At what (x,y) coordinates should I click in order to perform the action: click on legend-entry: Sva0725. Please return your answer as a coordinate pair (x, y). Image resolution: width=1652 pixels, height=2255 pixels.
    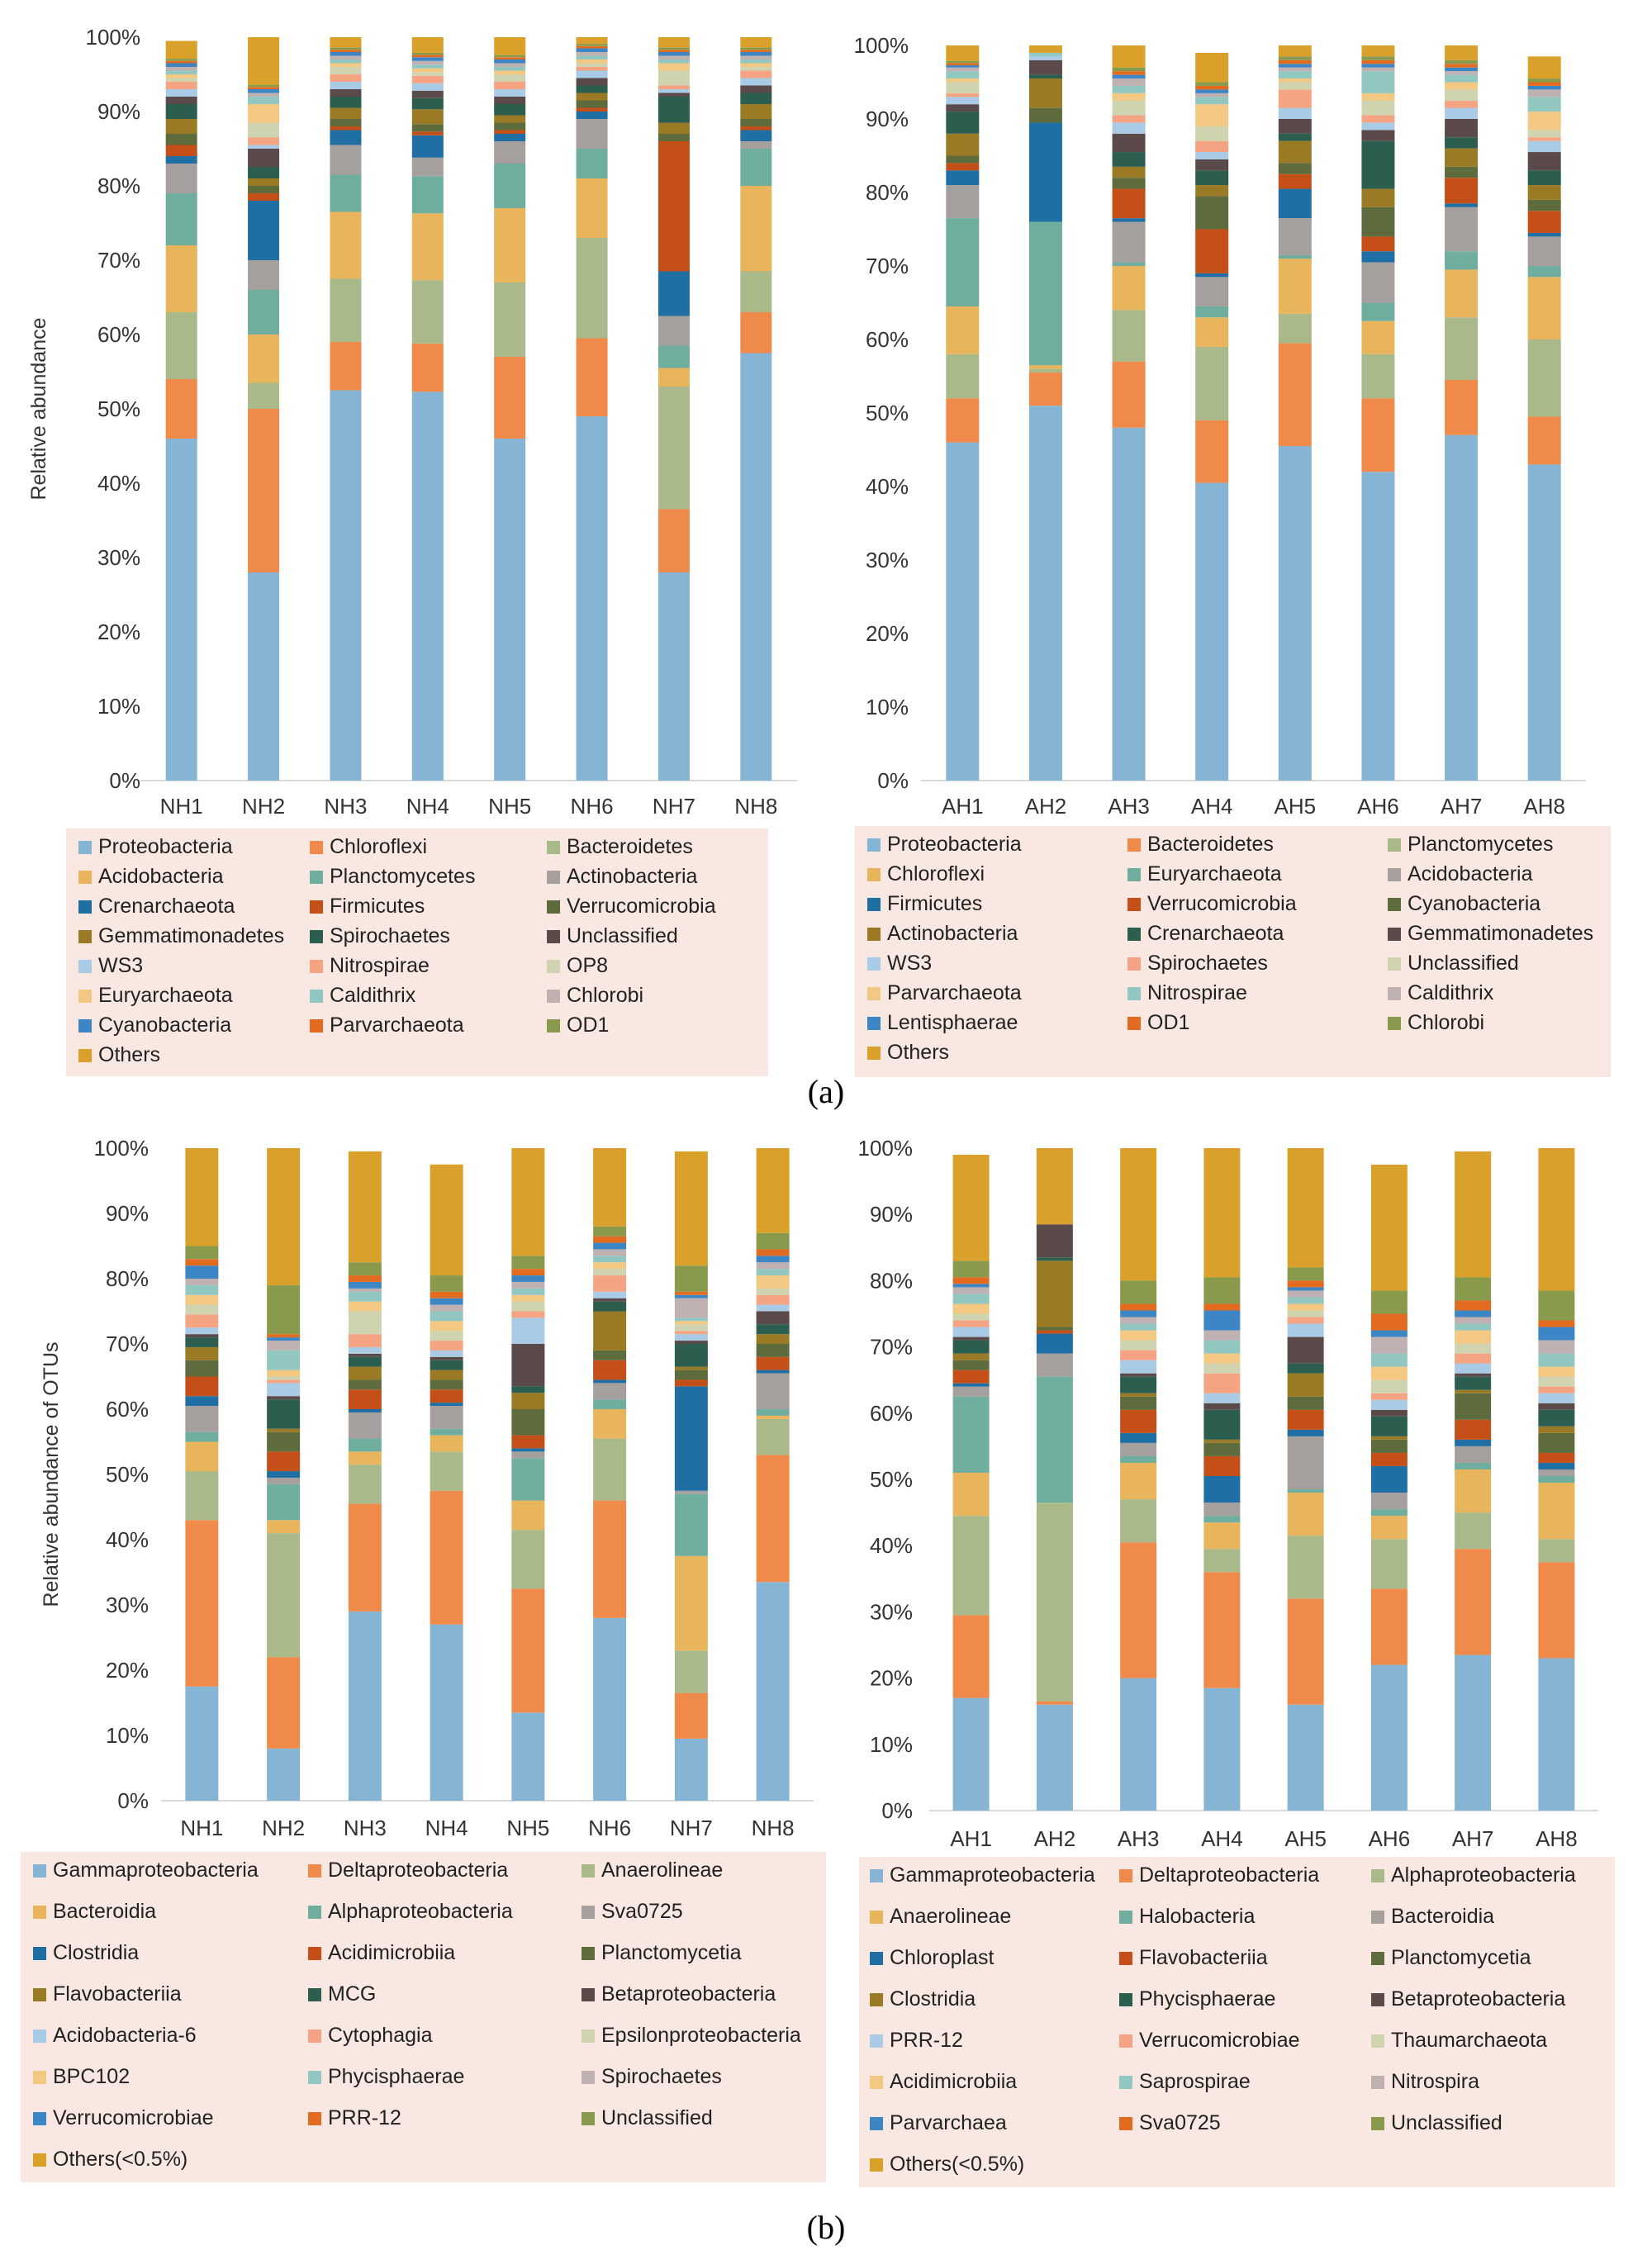
    Looking at the image, I should click on (1180, 2122).